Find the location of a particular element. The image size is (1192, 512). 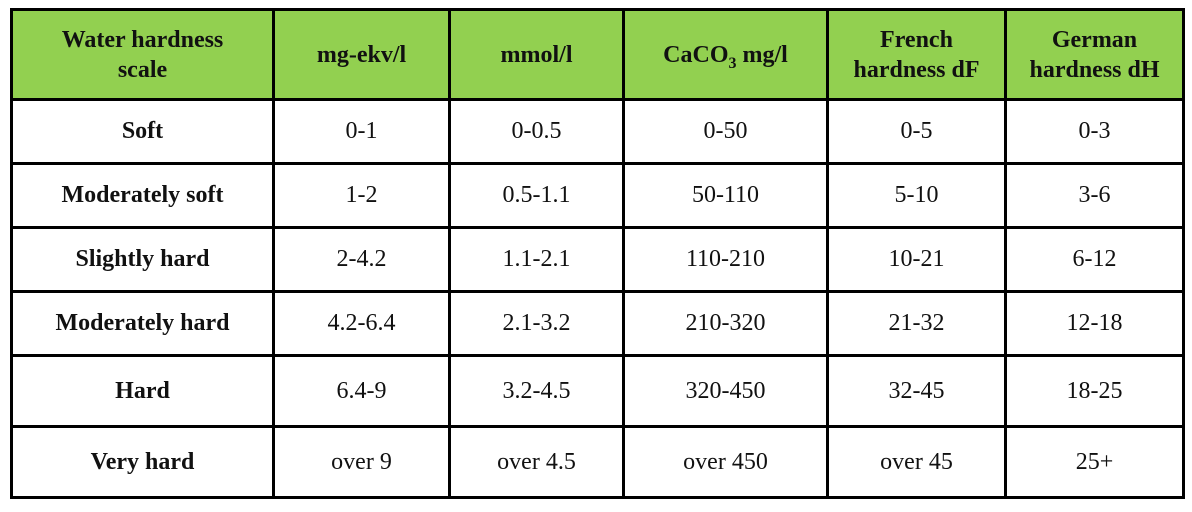

header-cell-mmol: mmol/l is located at coordinates (536, 54).